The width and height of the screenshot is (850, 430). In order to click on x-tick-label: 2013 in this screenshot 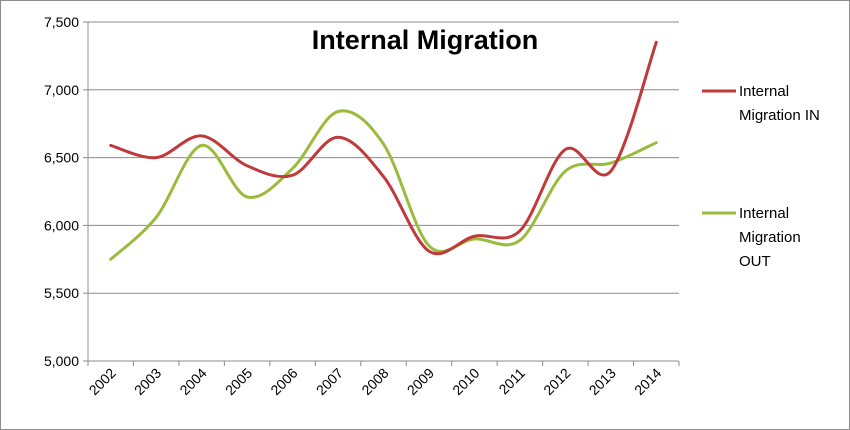, I will do `click(602, 381)`.